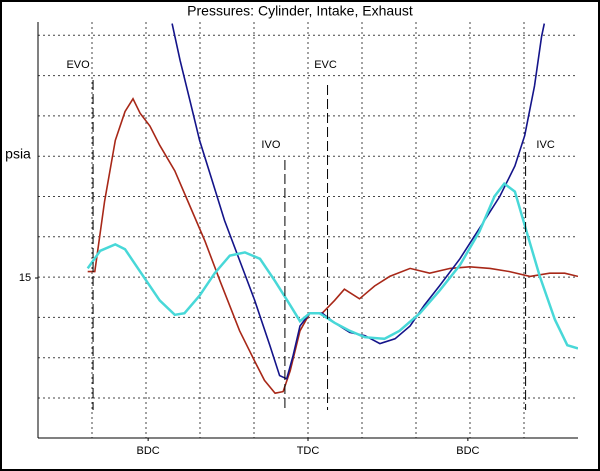  What do you see at coordinates (25, 278) in the screenshot?
I see `y-tick-label: 15` at bounding box center [25, 278].